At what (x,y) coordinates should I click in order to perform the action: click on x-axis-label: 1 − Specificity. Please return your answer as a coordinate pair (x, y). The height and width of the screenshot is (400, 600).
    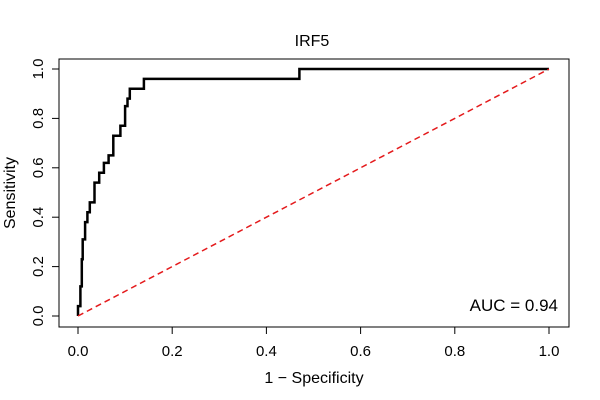
    Looking at the image, I should click on (313, 378).